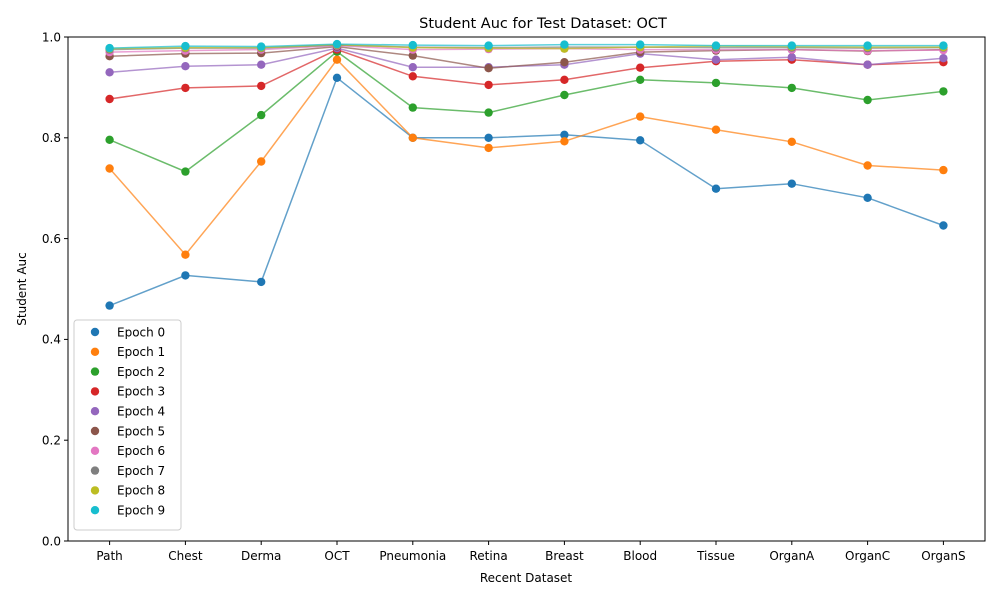 The width and height of the screenshot is (1000, 600). I want to click on y-tick-label: 0.8, so click(51, 138).